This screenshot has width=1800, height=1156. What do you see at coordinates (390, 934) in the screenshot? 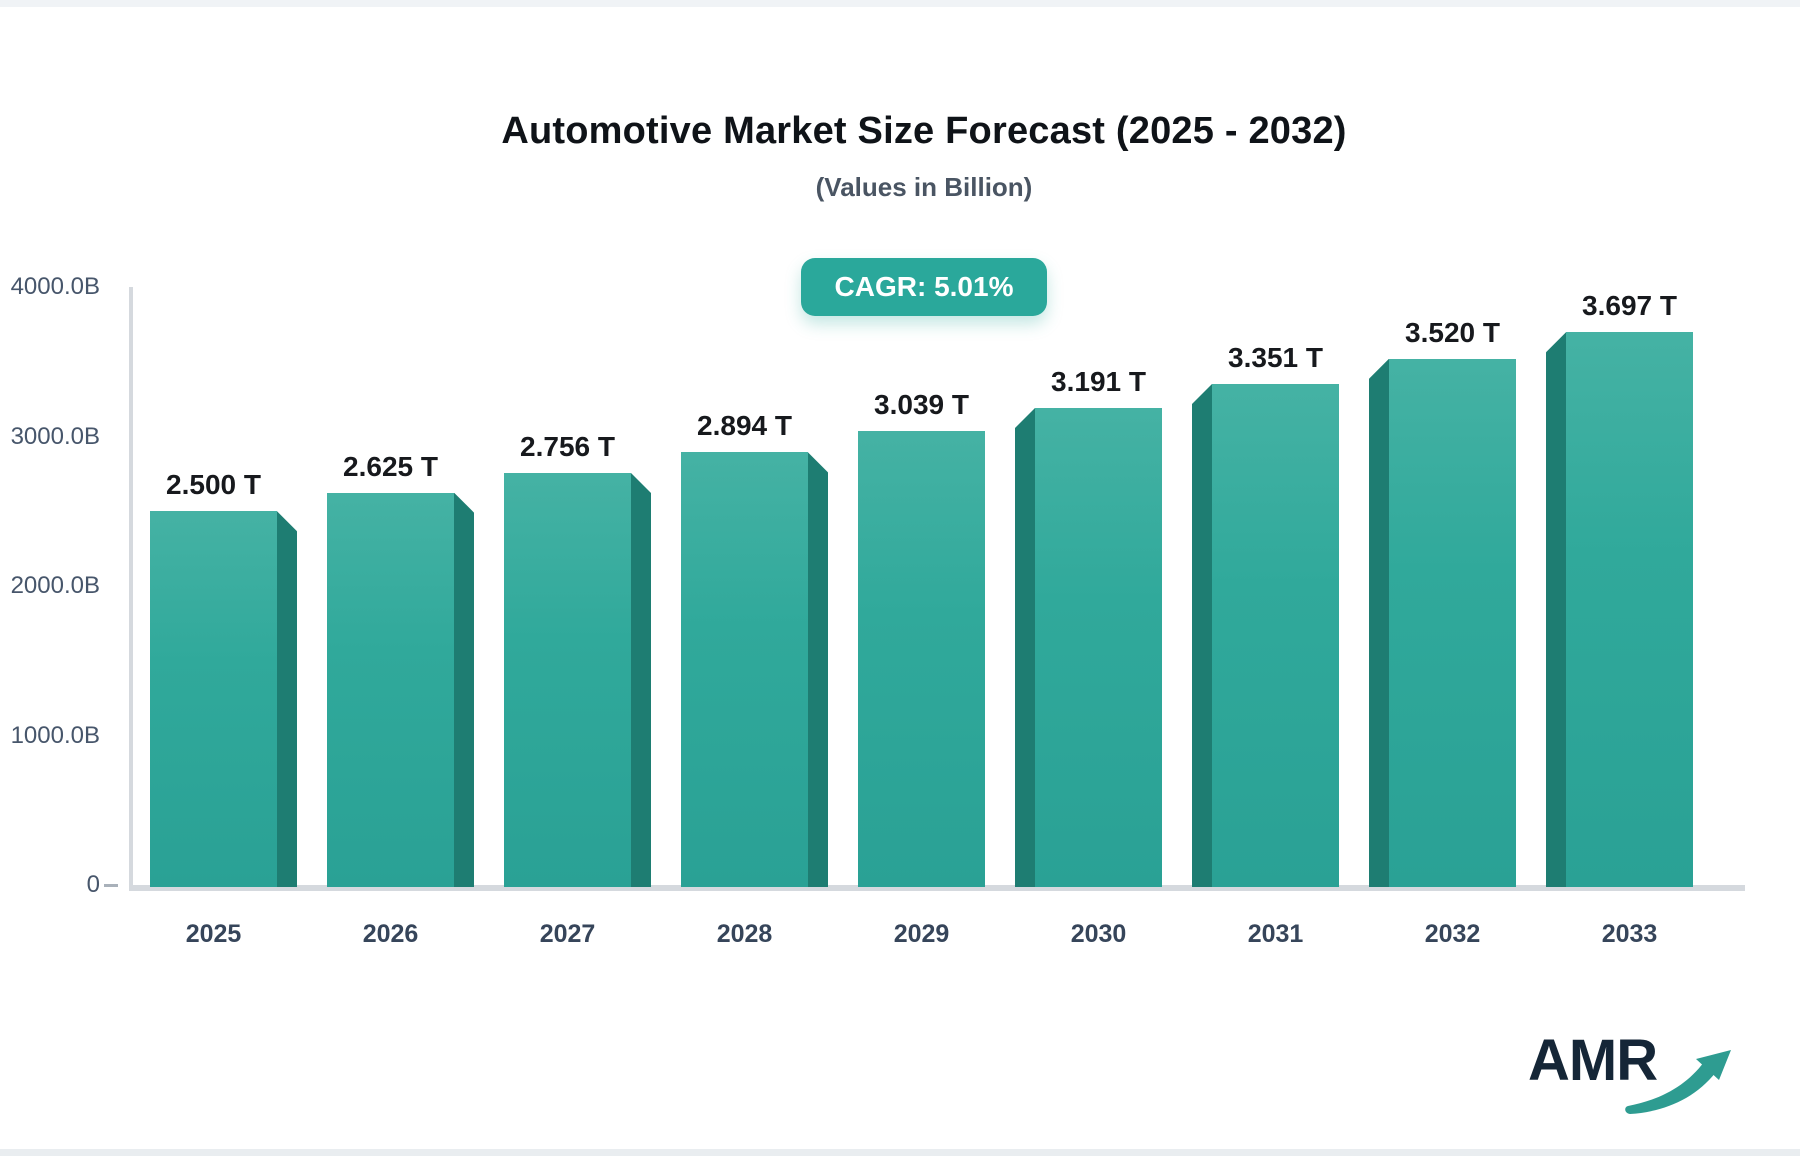
I see `x-axis-category-label: 2026` at bounding box center [390, 934].